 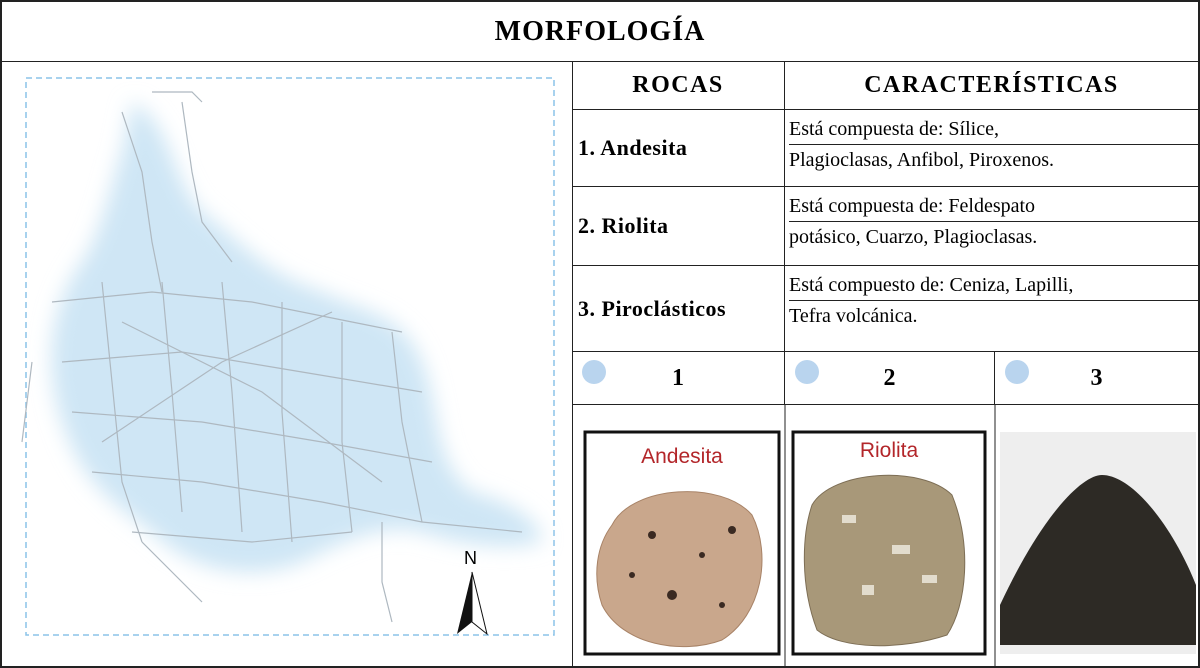 I want to click on title: MORFOLOGÍA, so click(x=600, y=32).